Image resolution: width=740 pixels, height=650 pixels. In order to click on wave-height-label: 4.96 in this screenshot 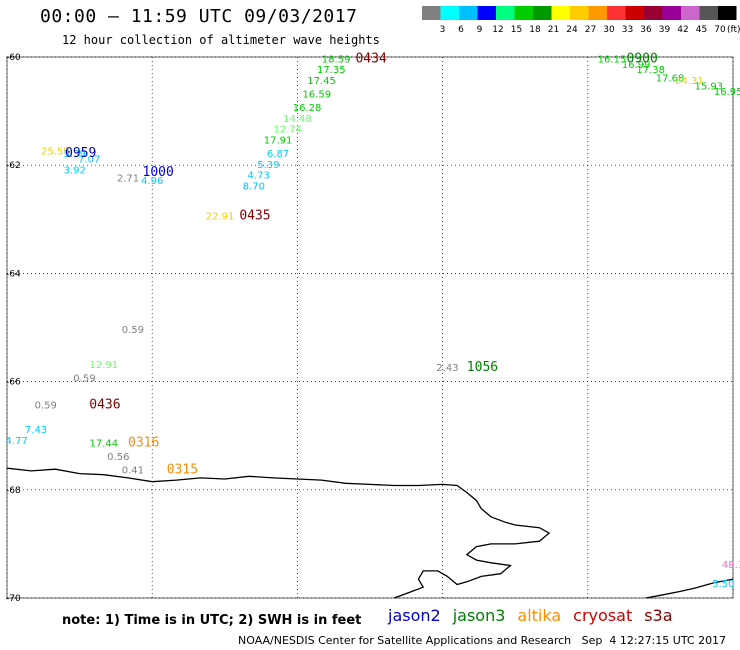, I will do `click(152, 181)`.